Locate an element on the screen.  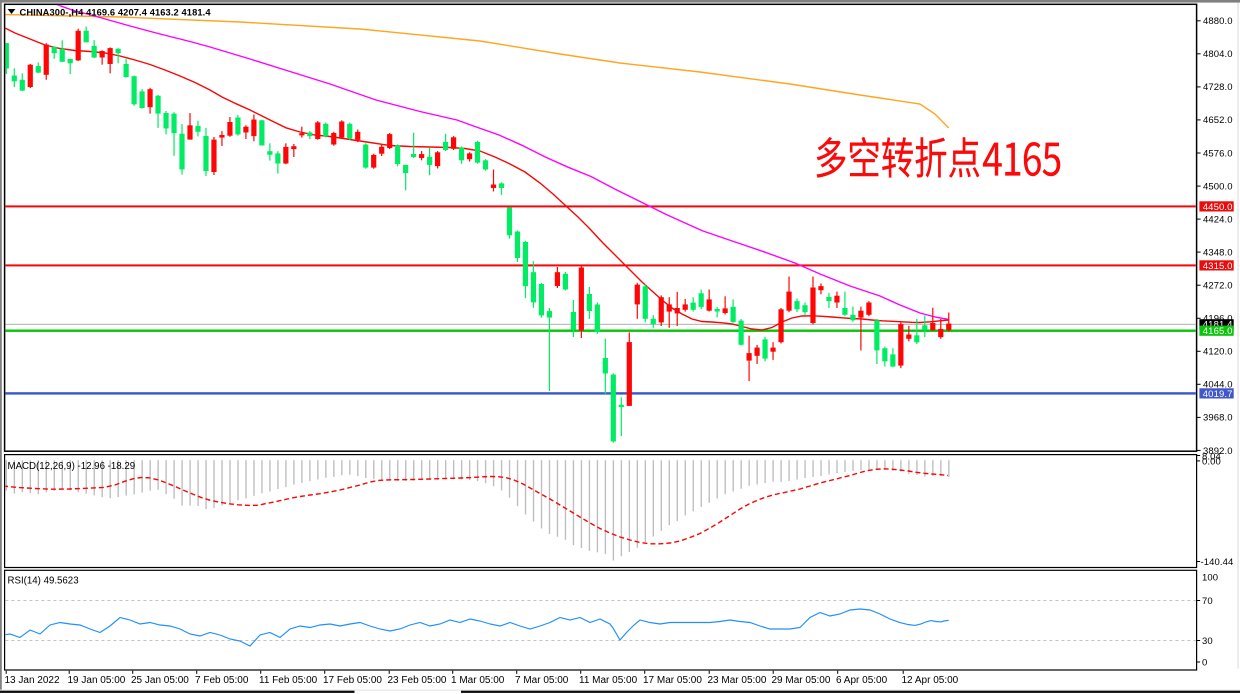
svg-text: 29 Mar 05:00 is located at coordinates (801, 680).